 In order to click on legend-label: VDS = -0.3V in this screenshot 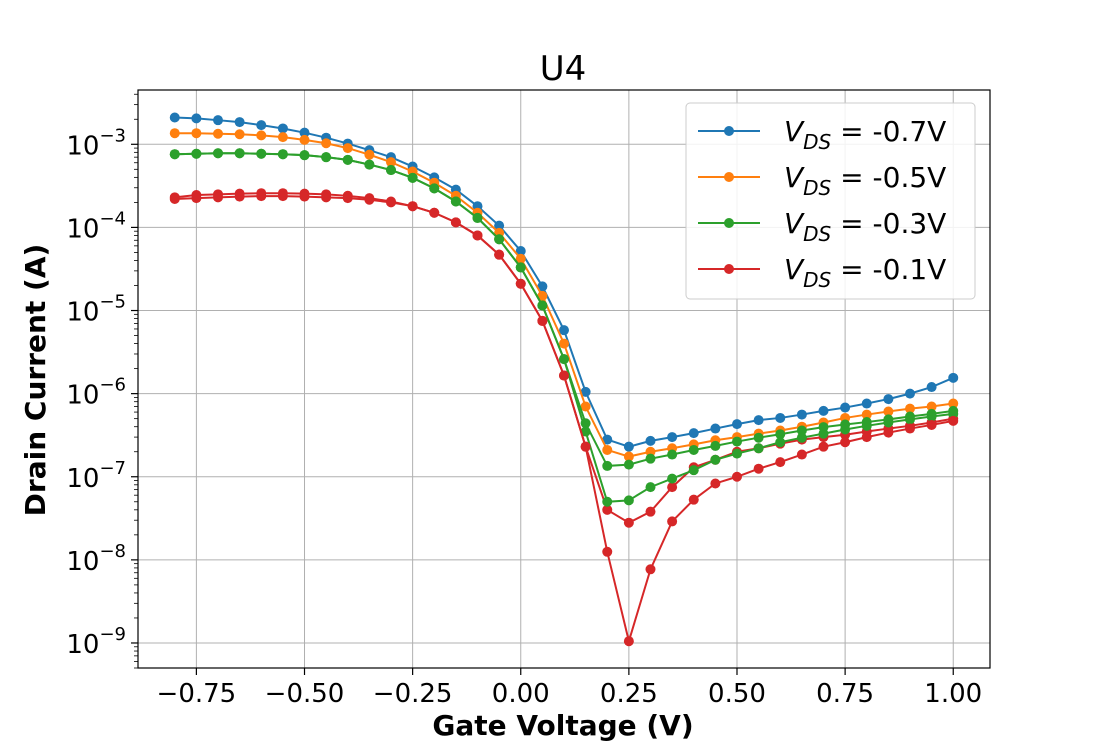, I will do `click(865, 226)`.